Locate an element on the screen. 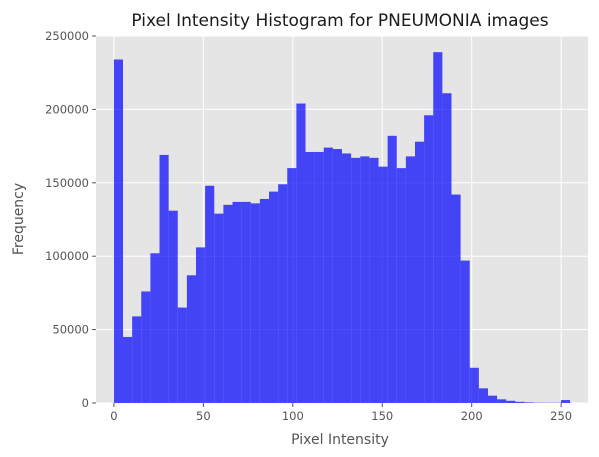 The image size is (599, 457). y-tick-label: 100000 is located at coordinates (67, 256).